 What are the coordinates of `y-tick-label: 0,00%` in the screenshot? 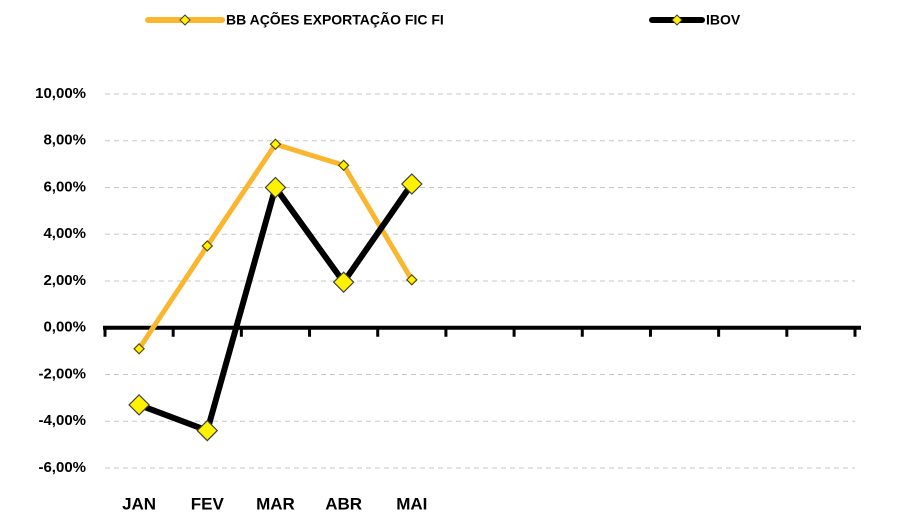 It's located at (64, 327).